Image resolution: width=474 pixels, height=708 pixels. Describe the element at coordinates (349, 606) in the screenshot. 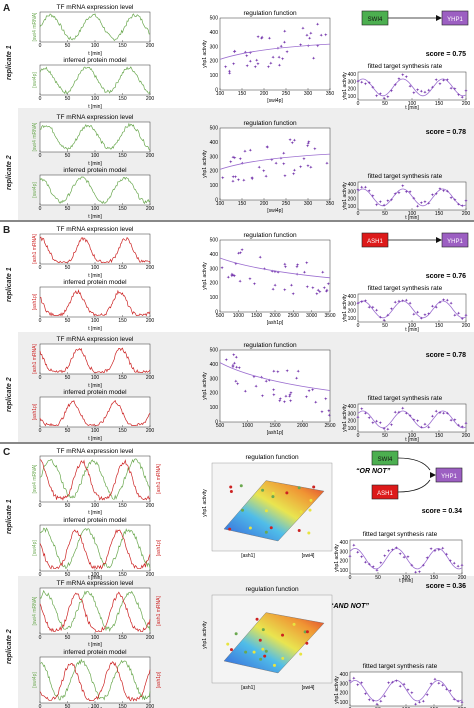

I see `svg-text: “AND NOT”` at that location.